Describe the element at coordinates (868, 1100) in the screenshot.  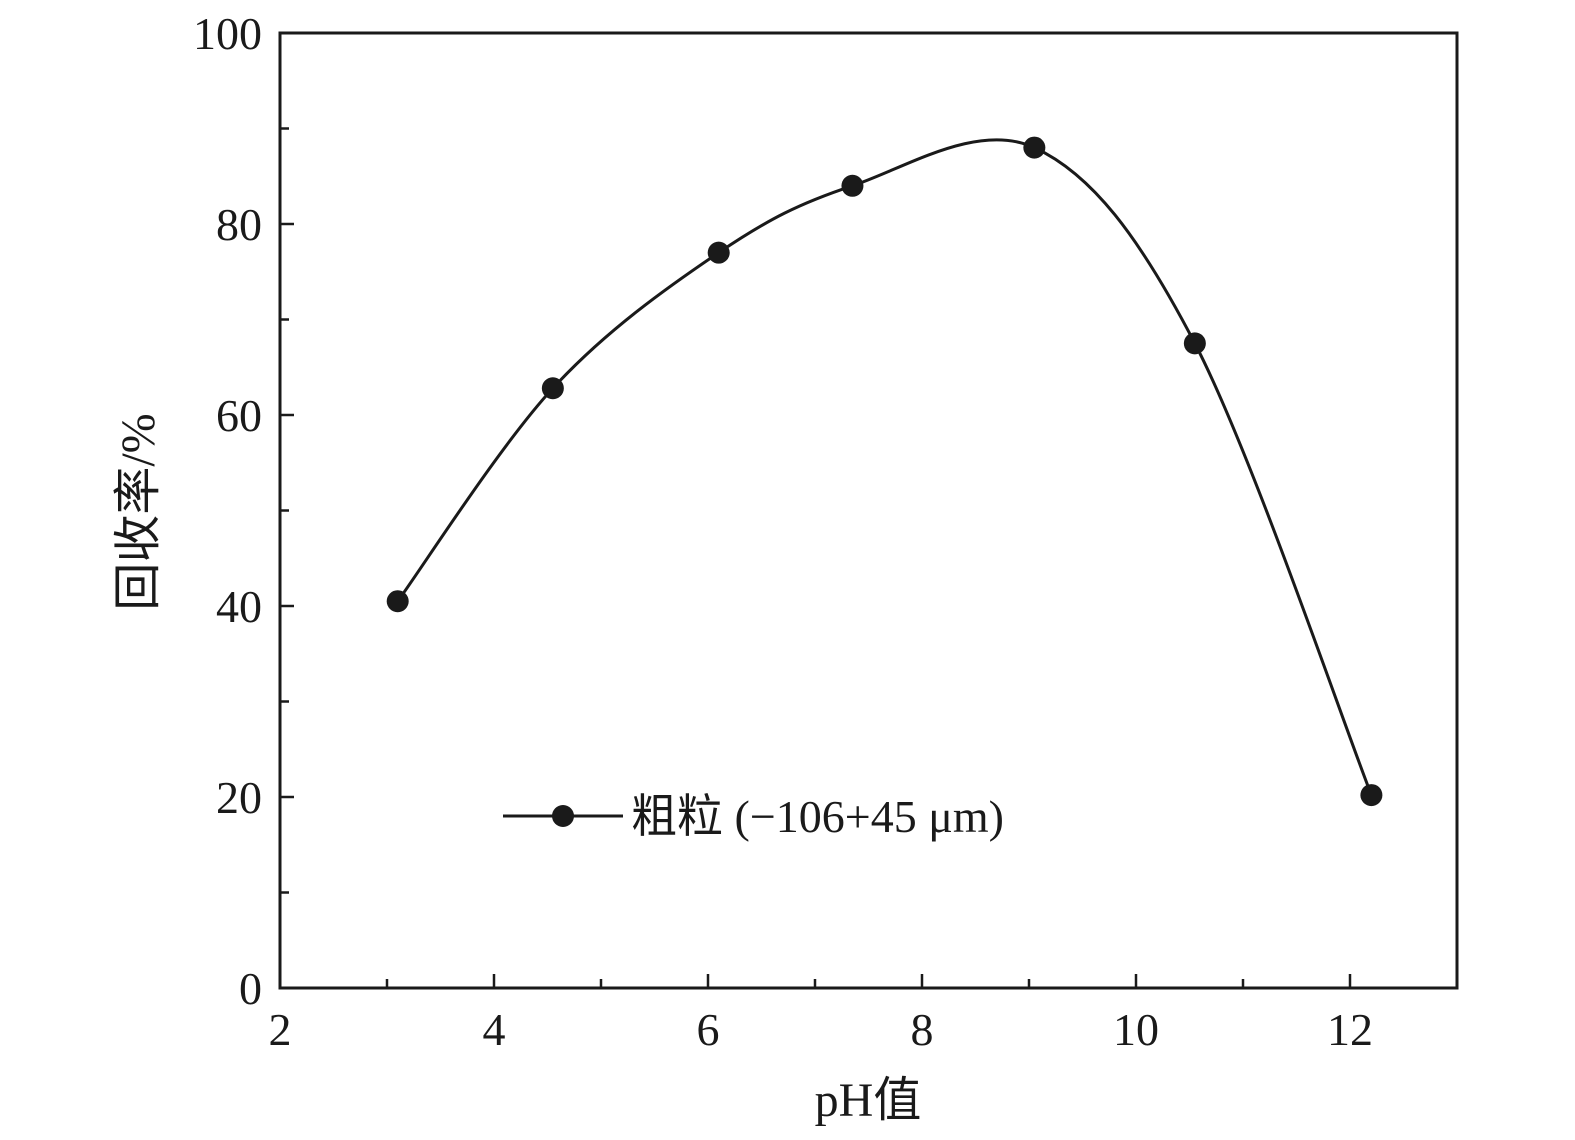
I see `x-axis-title: pH值` at that location.